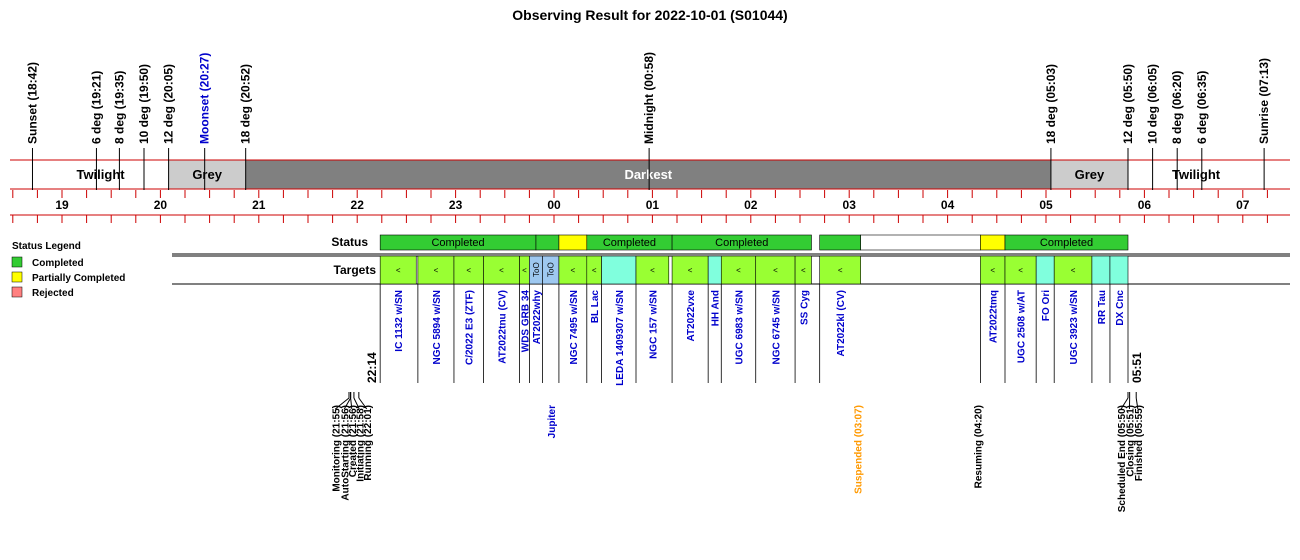 The width and height of the screenshot is (1300, 560). Describe the element at coordinates (1153, 104) in the screenshot. I see `sky-event-label: 10 deg (06:05)` at that location.